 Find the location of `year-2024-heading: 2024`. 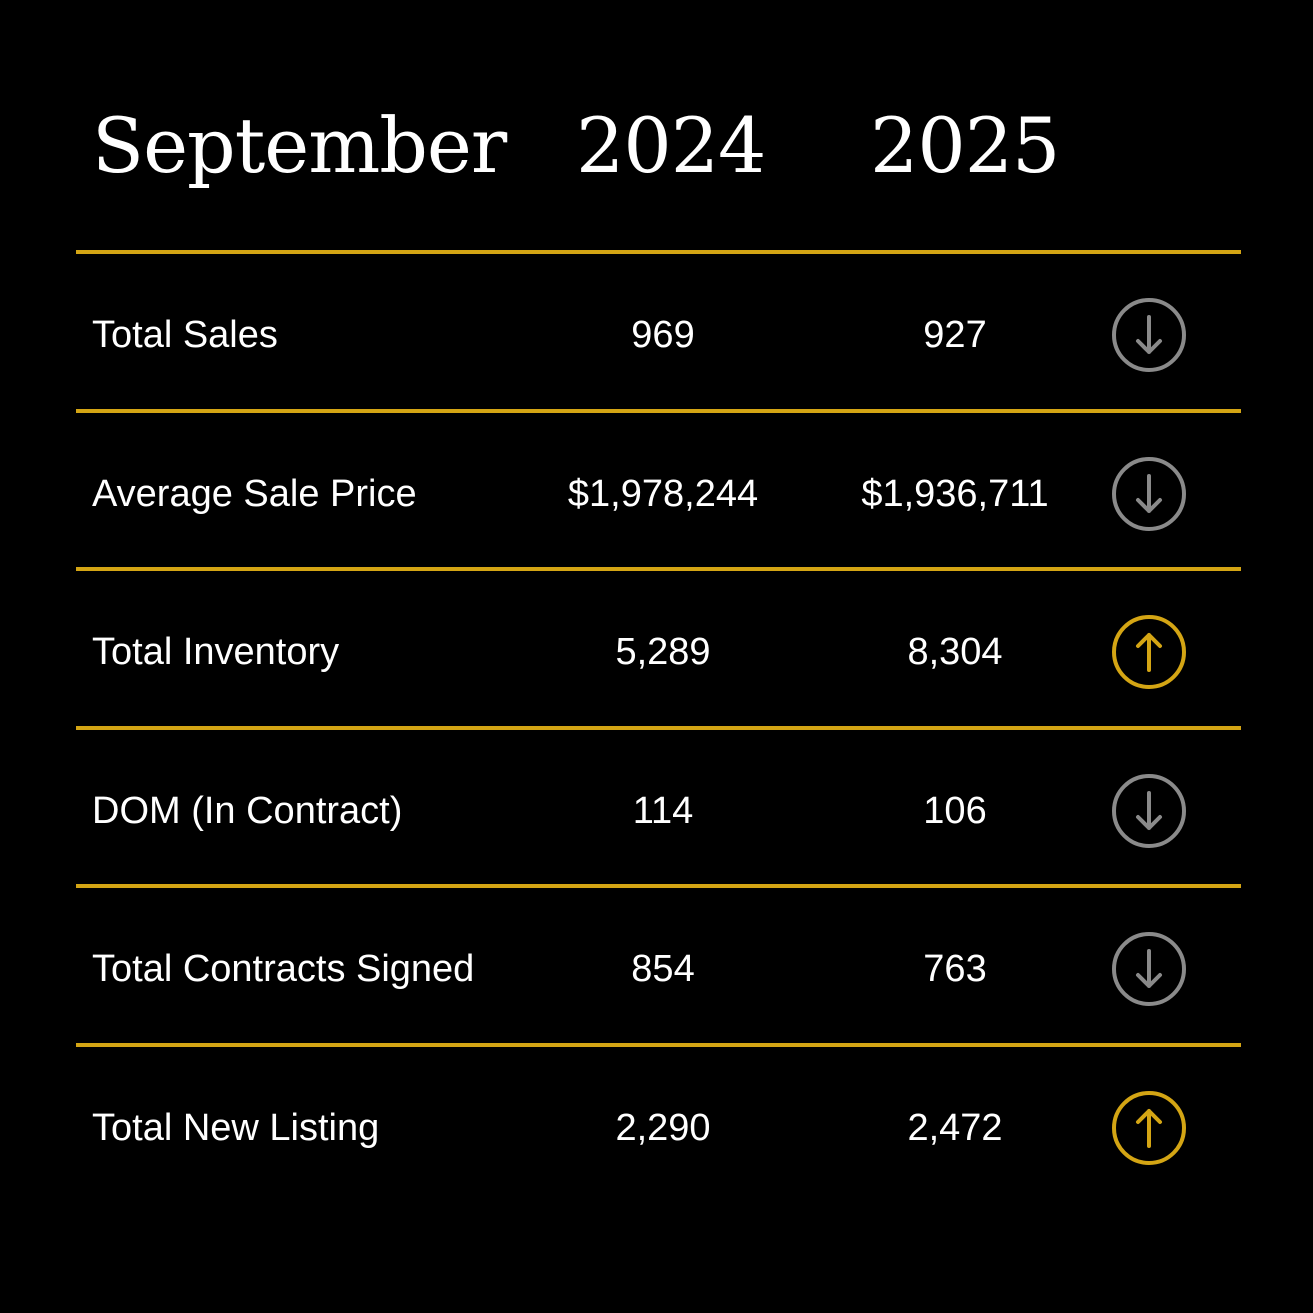

year-2024-heading: 2024 is located at coordinates (671, 145).